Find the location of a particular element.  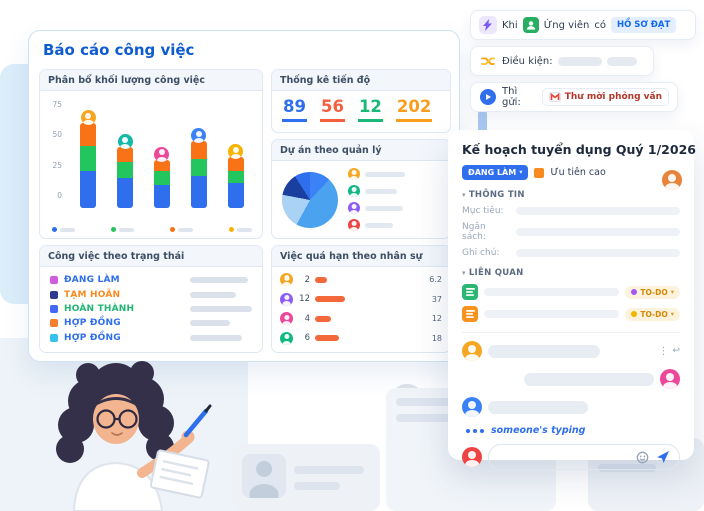

overdue-value: 6.2 is located at coordinates (435, 279).